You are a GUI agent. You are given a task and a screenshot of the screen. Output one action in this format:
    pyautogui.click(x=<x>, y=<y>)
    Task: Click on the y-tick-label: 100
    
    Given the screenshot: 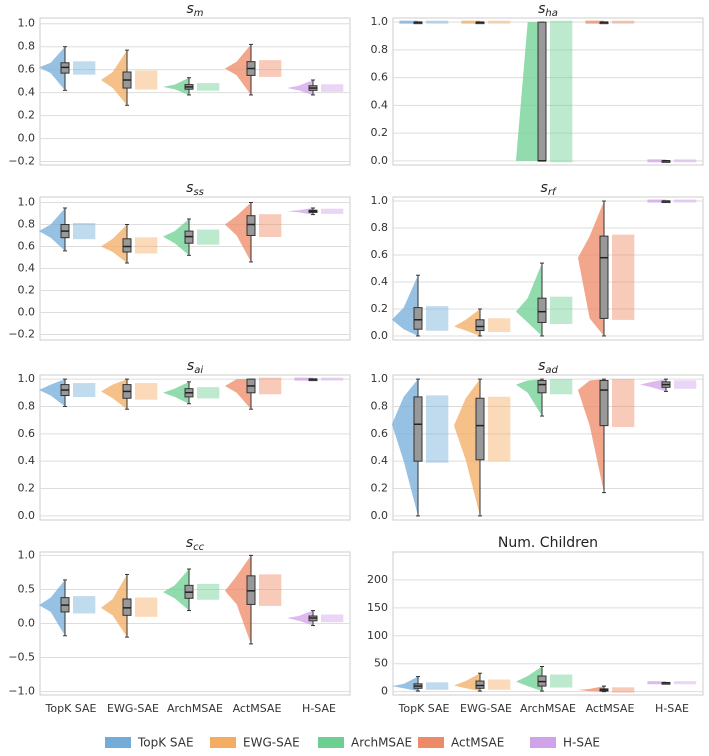 What is the action you would take?
    pyautogui.click(x=377, y=635)
    